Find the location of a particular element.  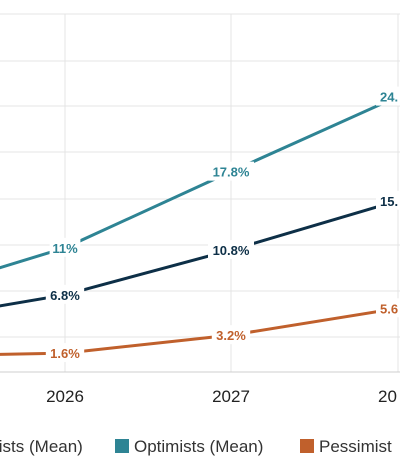

legend-item-label: lists (Mean) is located at coordinates (41, 446).